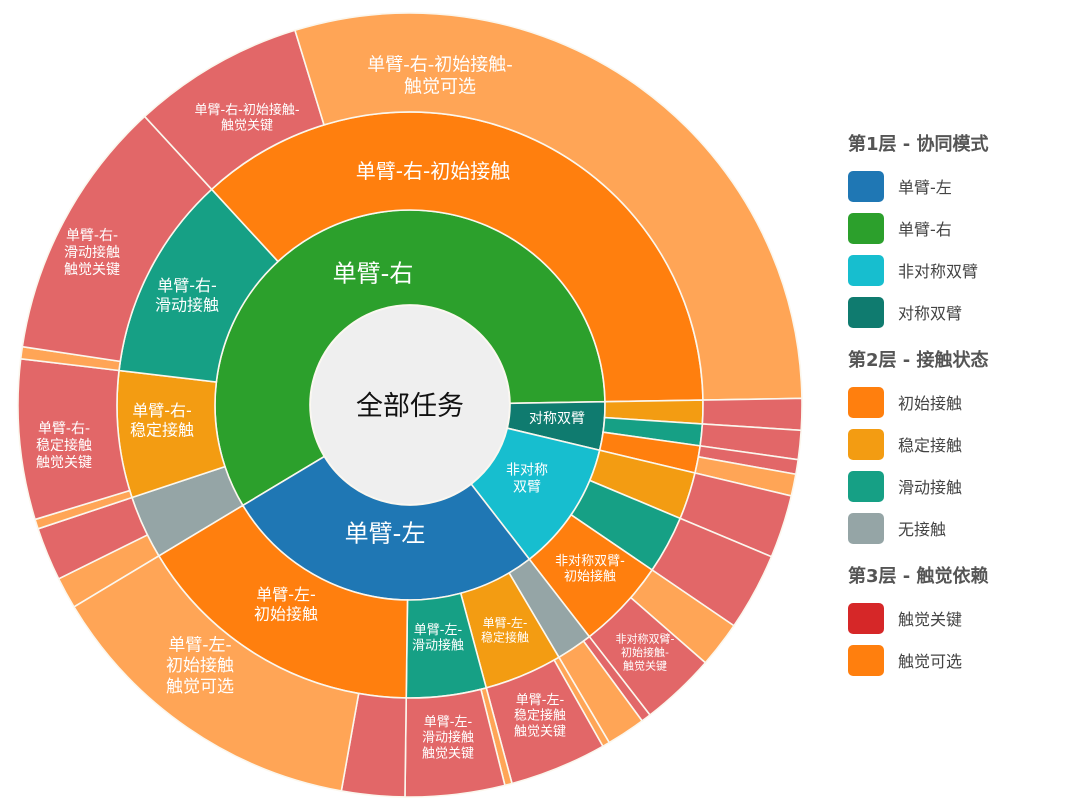  I want to click on segment-label-0-3-1: 单臂-右-初始接触-触觉可选, so click(440, 76).